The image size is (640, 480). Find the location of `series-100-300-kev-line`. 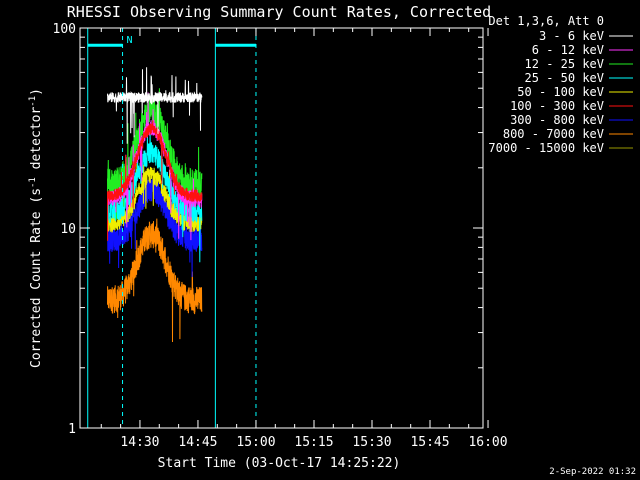

series-100-300-kev-line is located at coordinates (155, 180).